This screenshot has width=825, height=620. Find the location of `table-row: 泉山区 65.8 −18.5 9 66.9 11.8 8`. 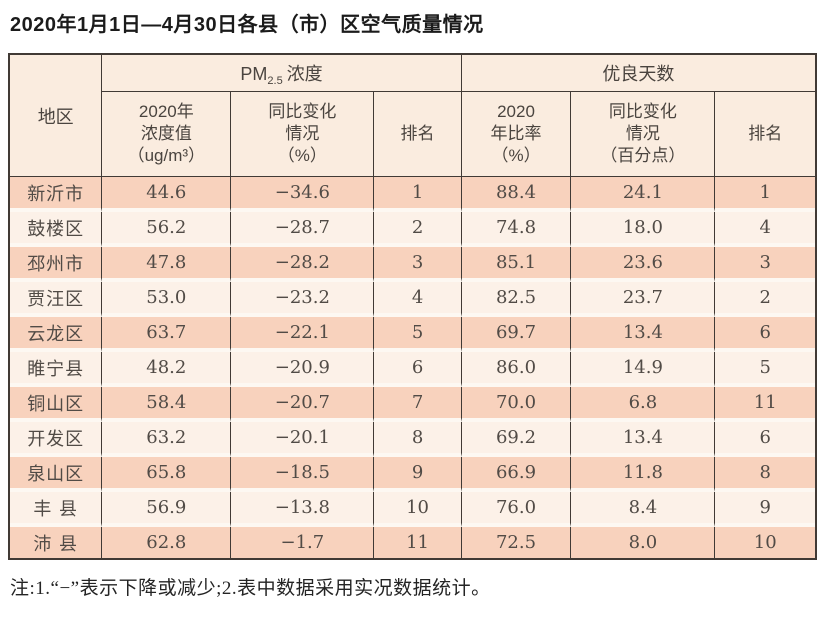

table-row: 泉山区 65.8 −18.5 9 66.9 11.8 8 is located at coordinates (412, 474).